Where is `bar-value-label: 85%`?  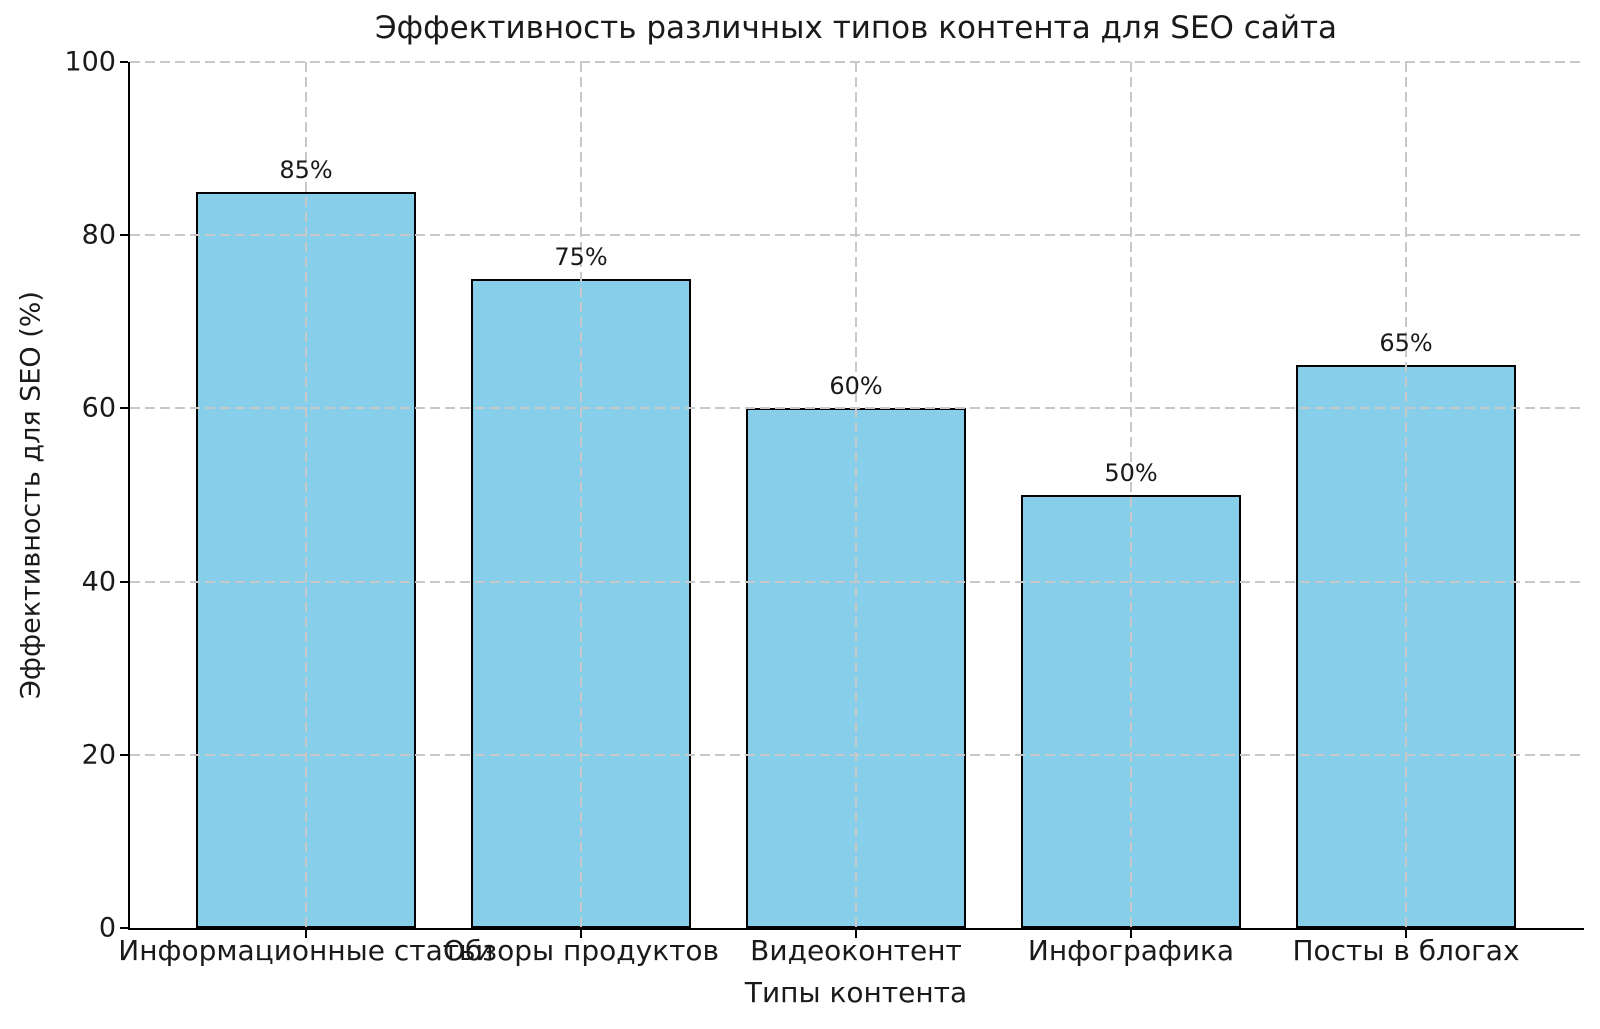
bar-value-label: 85% is located at coordinates (306, 169).